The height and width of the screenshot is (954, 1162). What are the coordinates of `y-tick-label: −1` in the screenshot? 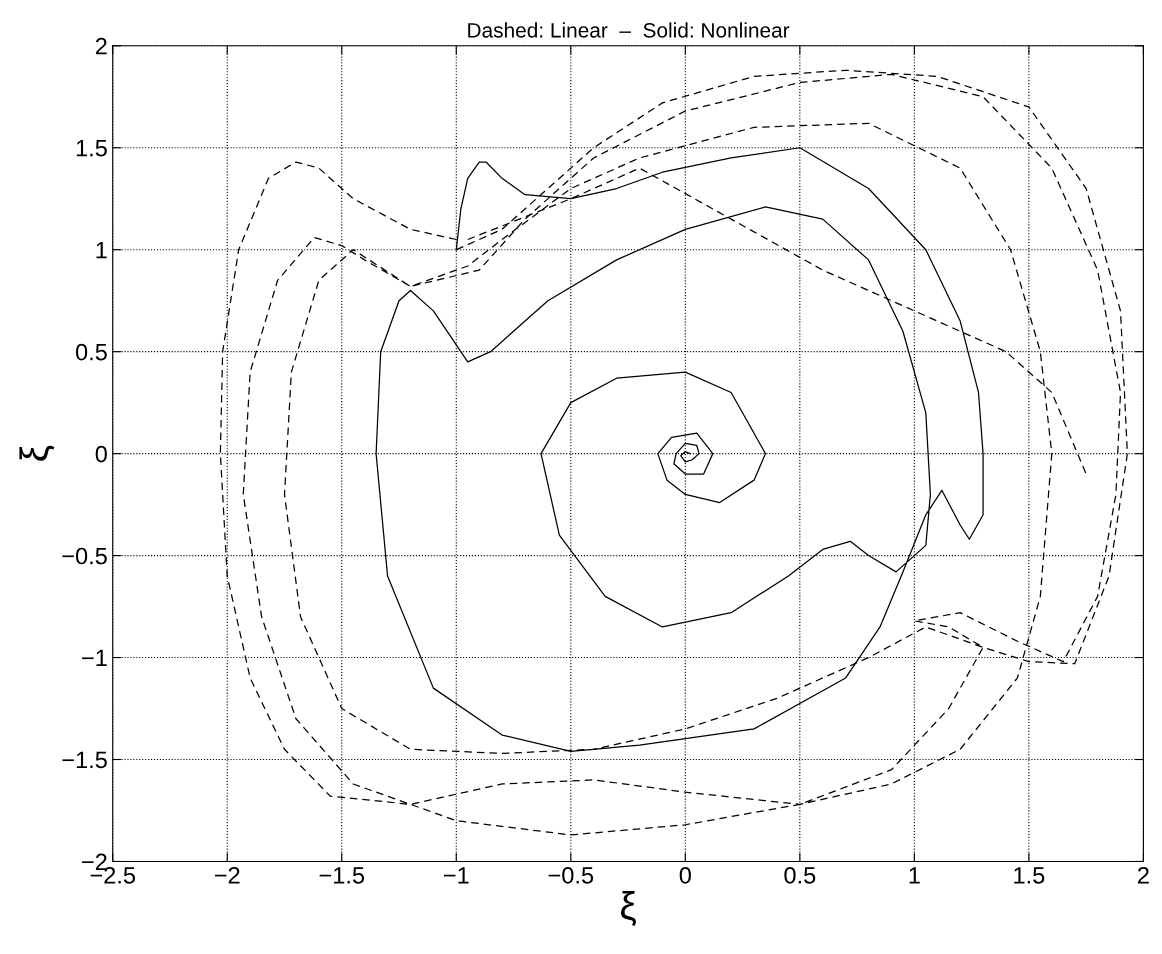 It's located at (94, 658).